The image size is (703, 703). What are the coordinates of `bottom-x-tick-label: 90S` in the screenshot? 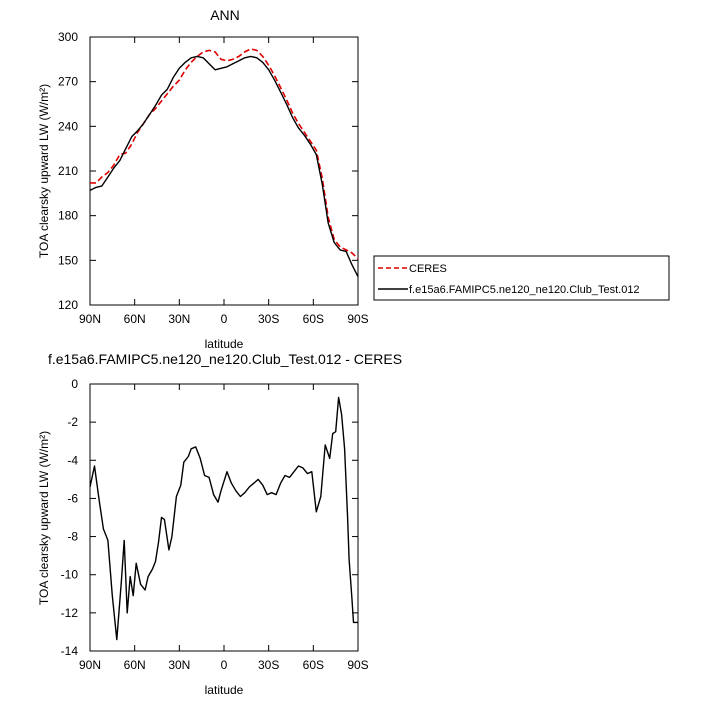 It's located at (357, 665).